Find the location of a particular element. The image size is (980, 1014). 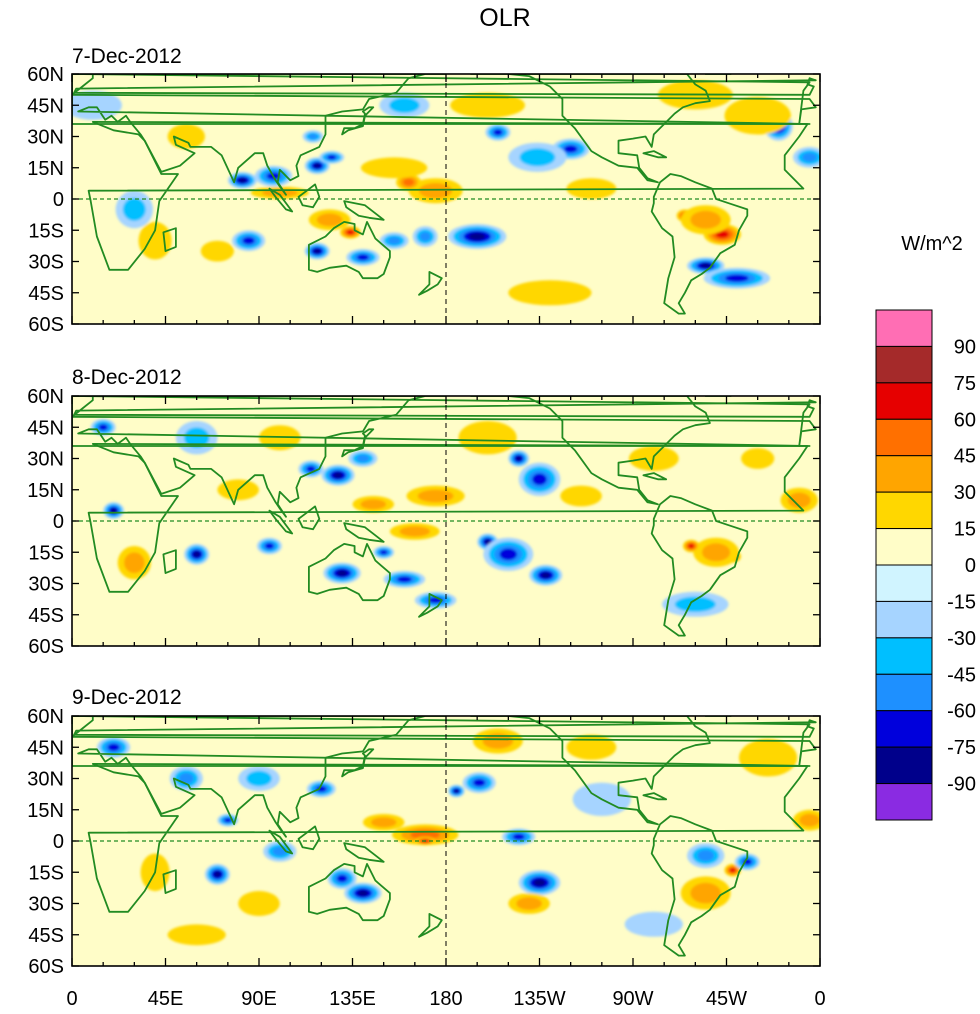

y-tick-label-3-5: 15S is located at coordinates (46, 873).